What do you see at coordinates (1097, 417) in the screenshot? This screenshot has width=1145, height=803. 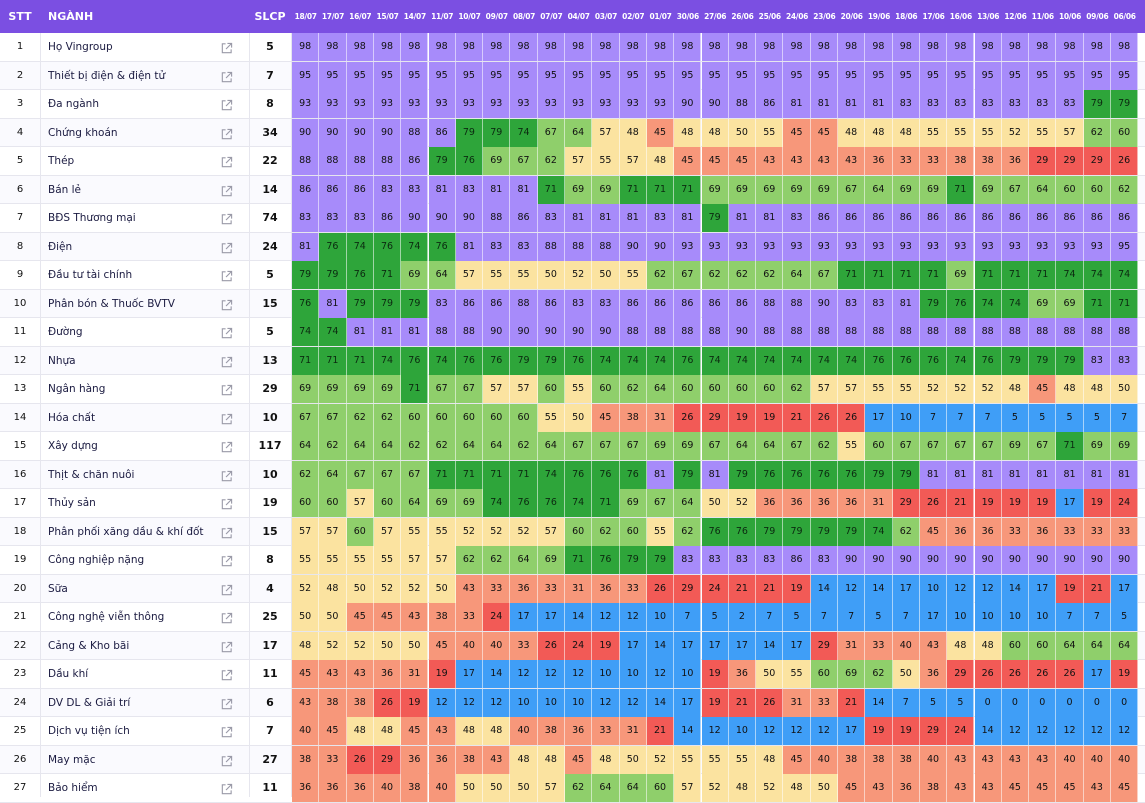 I see `heatmap-cell: 5` at bounding box center [1097, 417].